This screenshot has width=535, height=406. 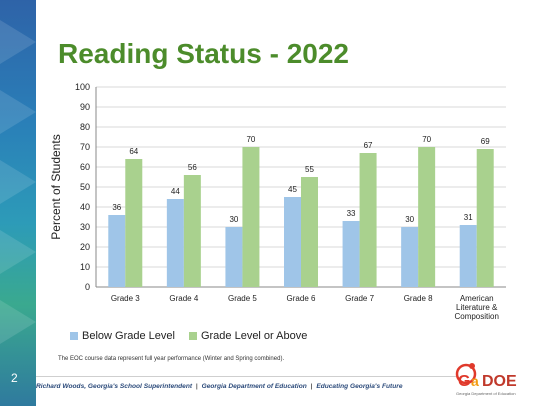 I want to click on y-tick-label: 30, so click(x=85, y=227).